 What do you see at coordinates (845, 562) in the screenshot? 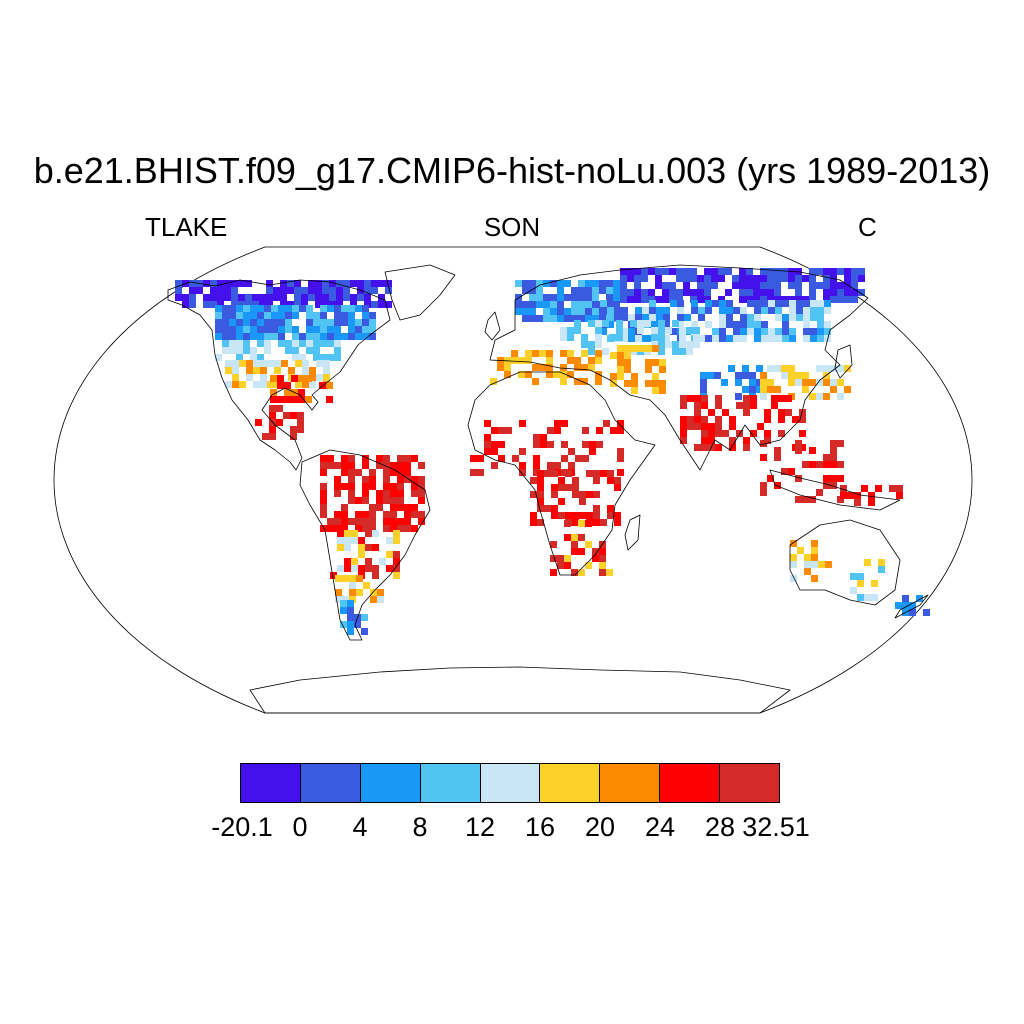
I see `coastline-australia` at bounding box center [845, 562].